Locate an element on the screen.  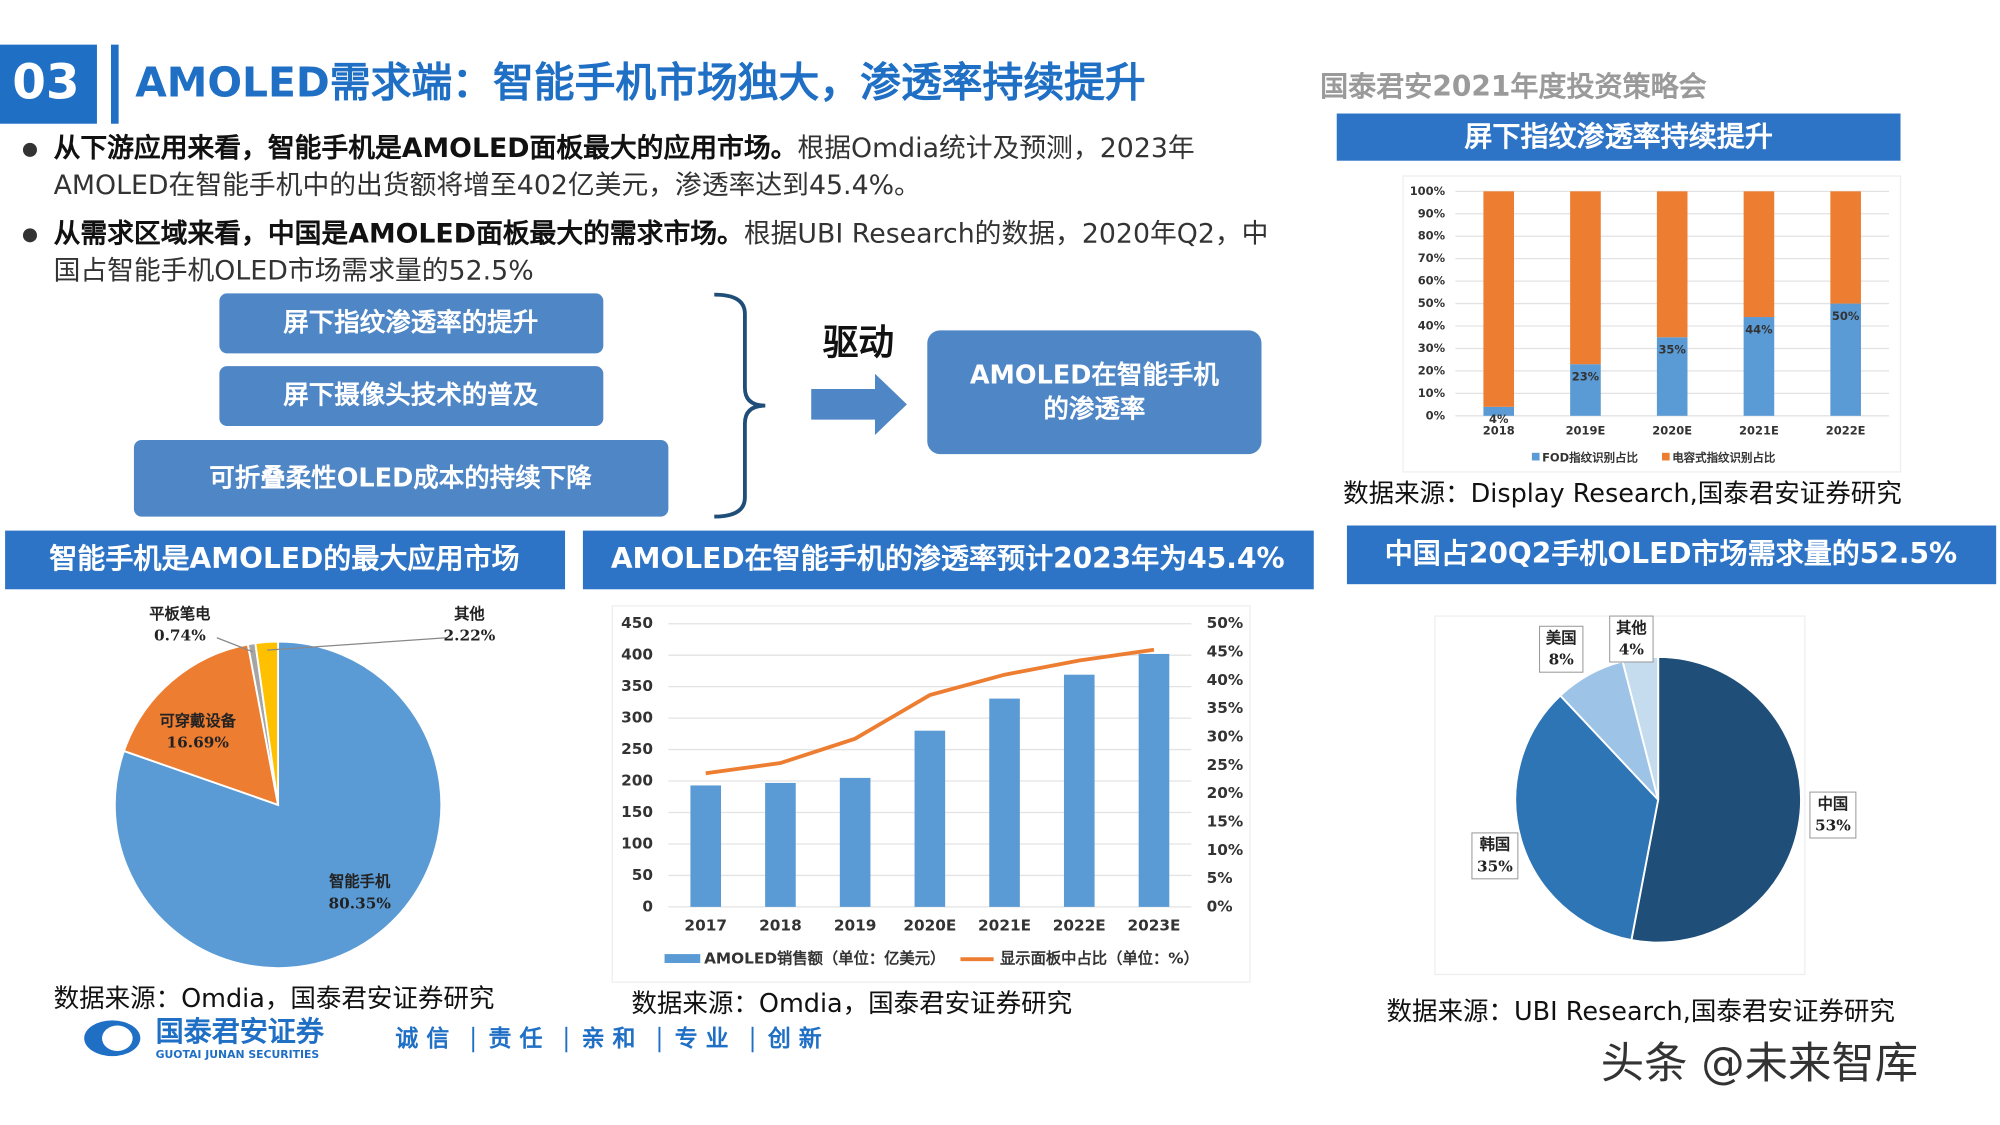
panel-title: 屏下指纹渗透率持续提升 is located at coordinates (1618, 136).